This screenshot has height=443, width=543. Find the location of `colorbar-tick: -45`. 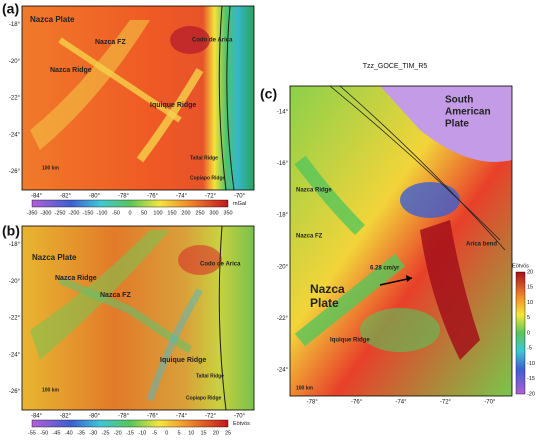

colorbar-tick: -45 is located at coordinates (57, 433).